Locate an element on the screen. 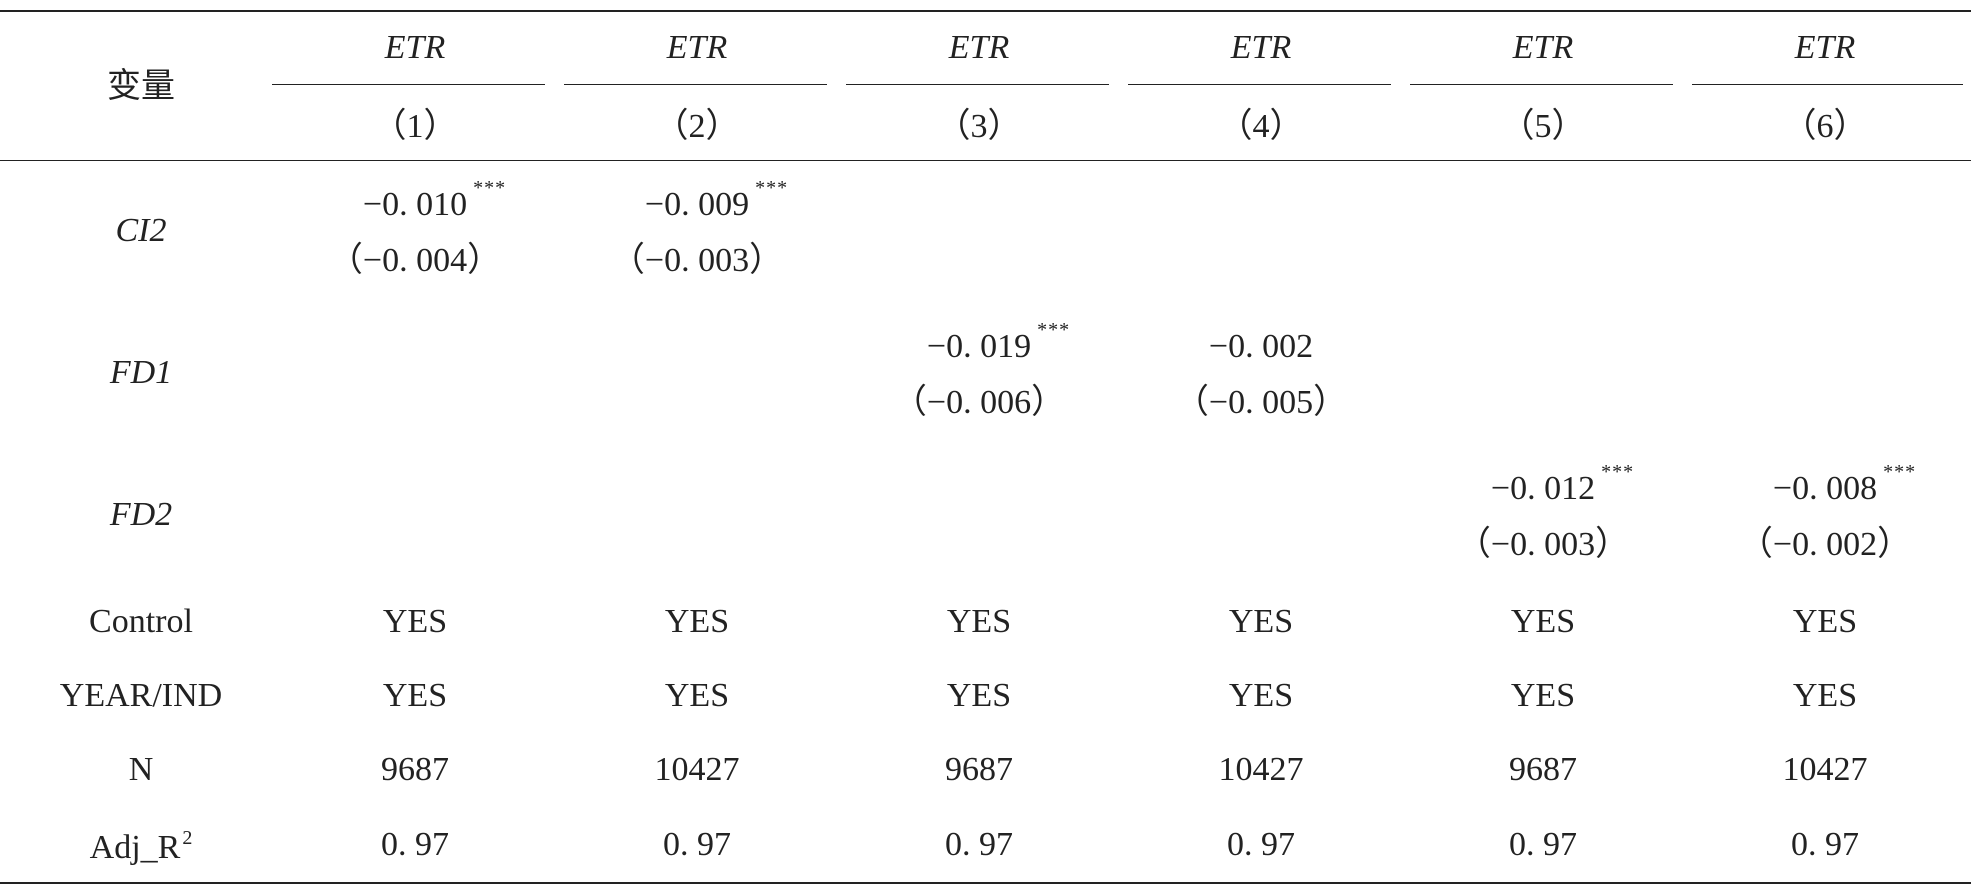  bottom-rule is located at coordinates (985, 883).